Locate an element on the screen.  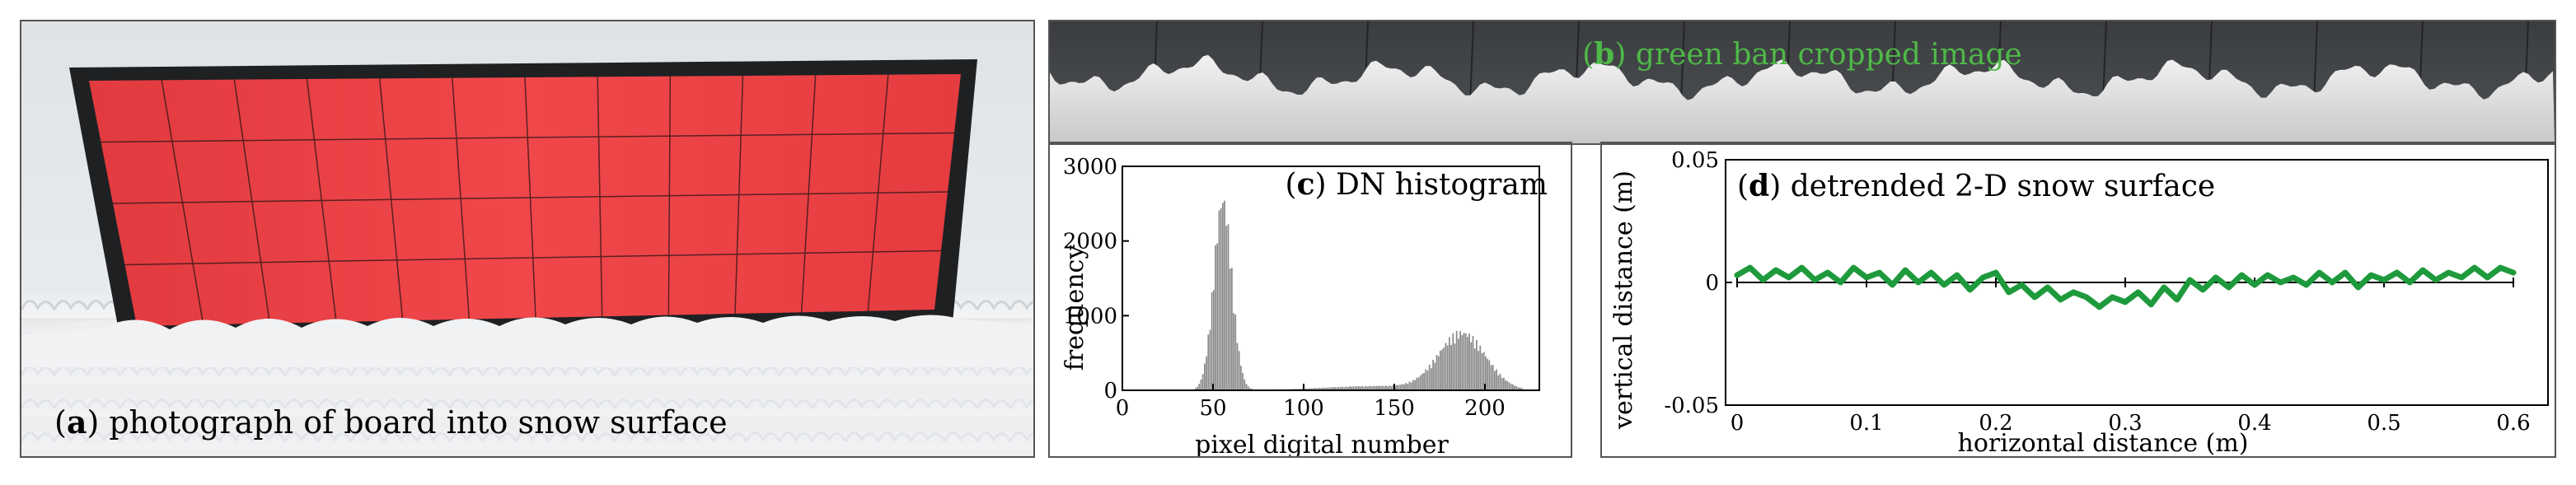
line-y-tick: 0.05 is located at coordinates (1695, 160).